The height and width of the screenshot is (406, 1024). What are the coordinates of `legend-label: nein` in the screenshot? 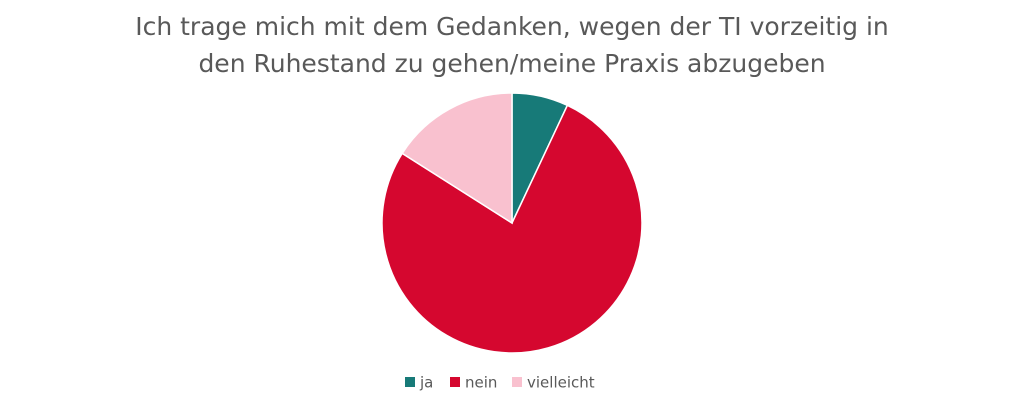 It's located at (481, 383).